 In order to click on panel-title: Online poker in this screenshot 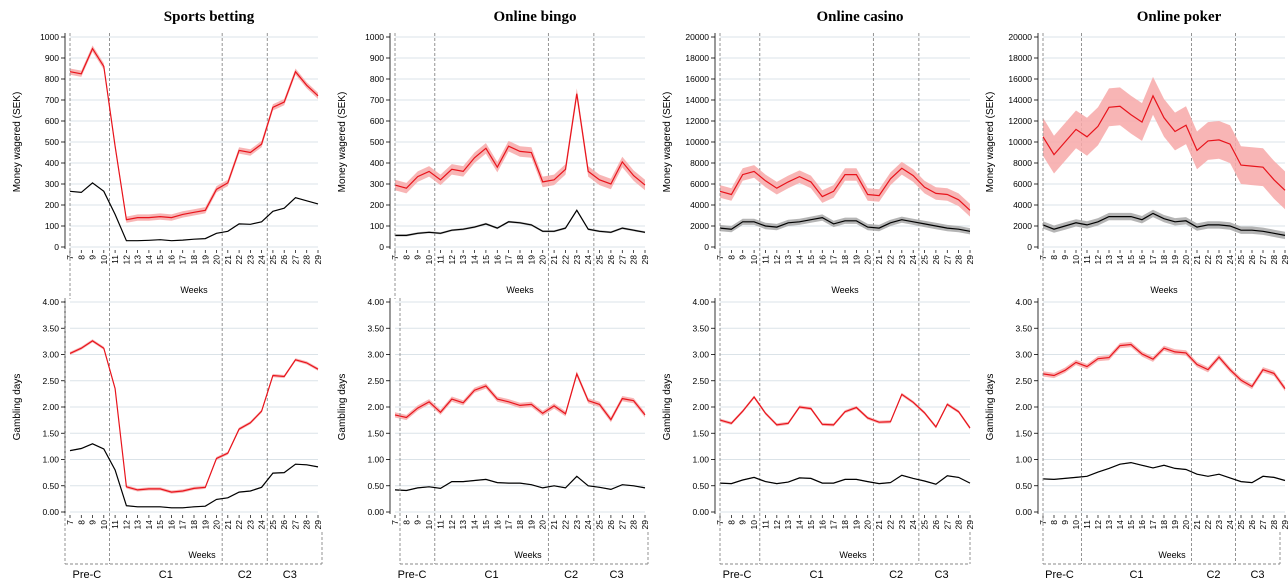, I will do `click(1179, 17)`.